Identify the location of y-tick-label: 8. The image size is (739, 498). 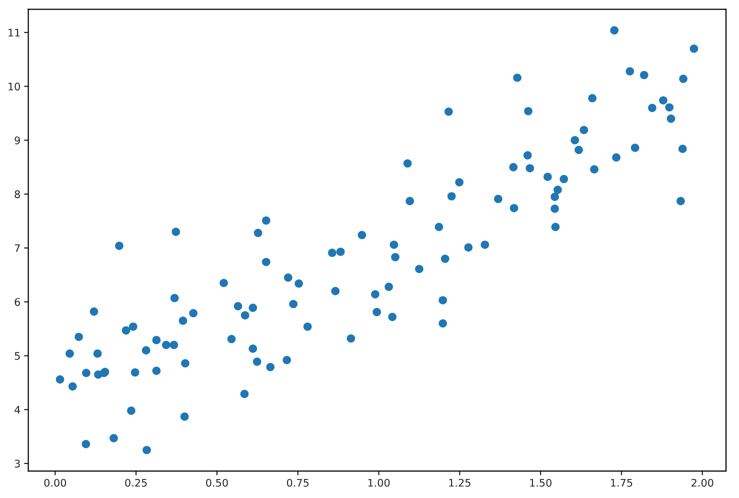
(17, 194).